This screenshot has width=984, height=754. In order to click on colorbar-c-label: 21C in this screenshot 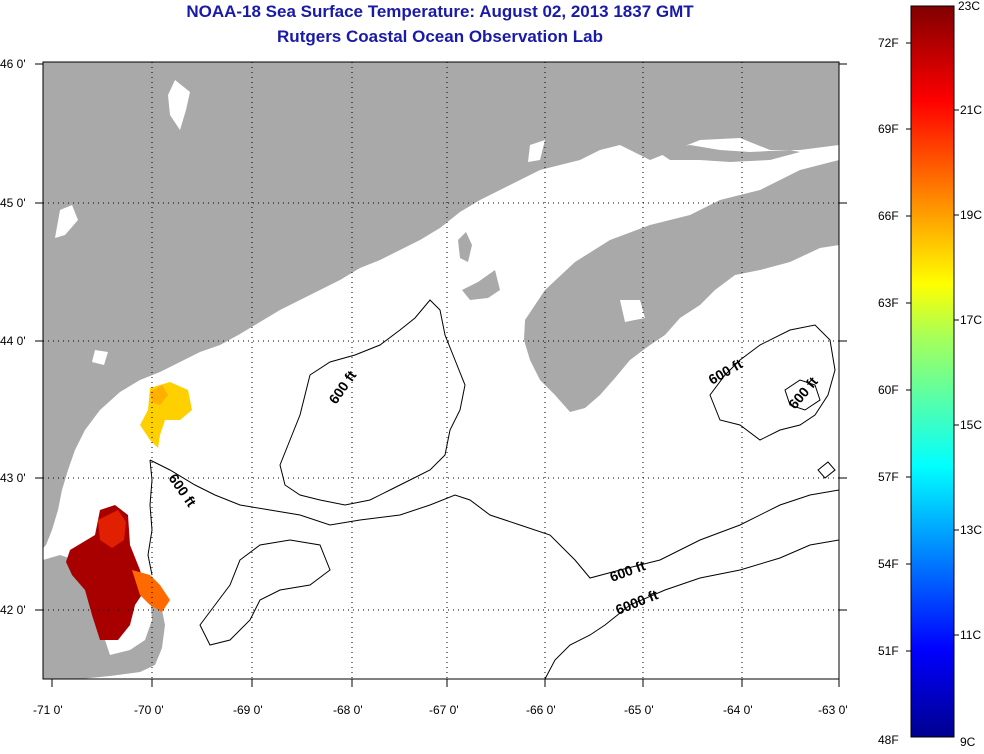, I will do `click(971, 110)`.